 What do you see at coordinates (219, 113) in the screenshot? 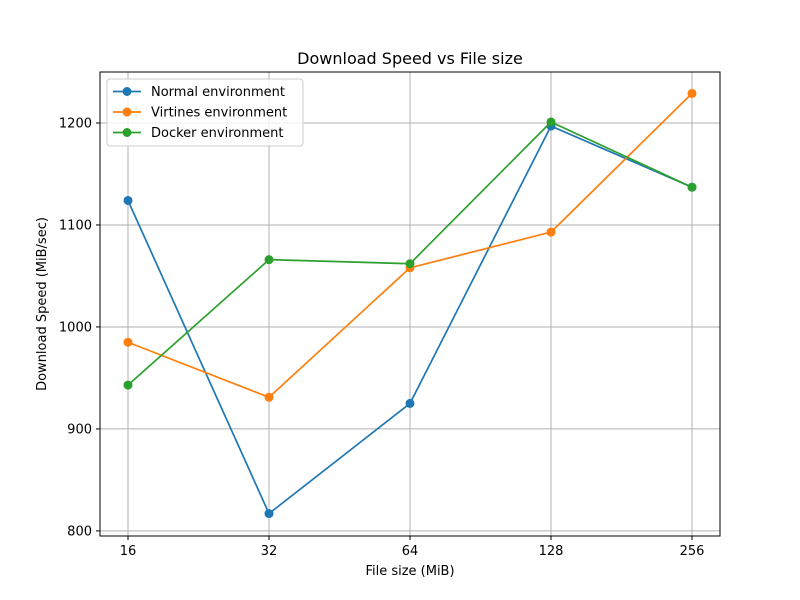
I see `legend-label: Virtines environment` at bounding box center [219, 113].